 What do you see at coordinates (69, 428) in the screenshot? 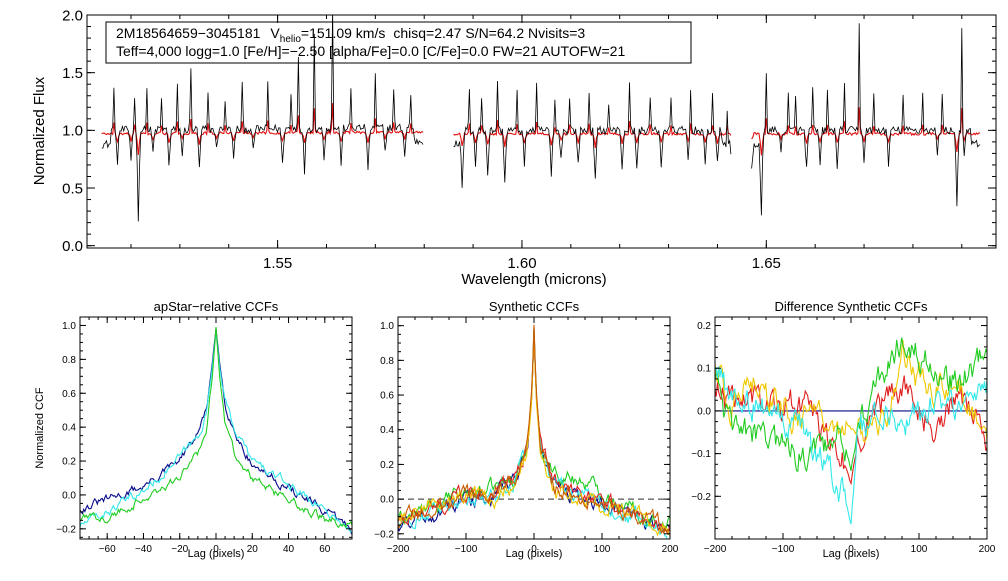
I see `apstar-ccf-ytick-label: 0.4` at bounding box center [69, 428].